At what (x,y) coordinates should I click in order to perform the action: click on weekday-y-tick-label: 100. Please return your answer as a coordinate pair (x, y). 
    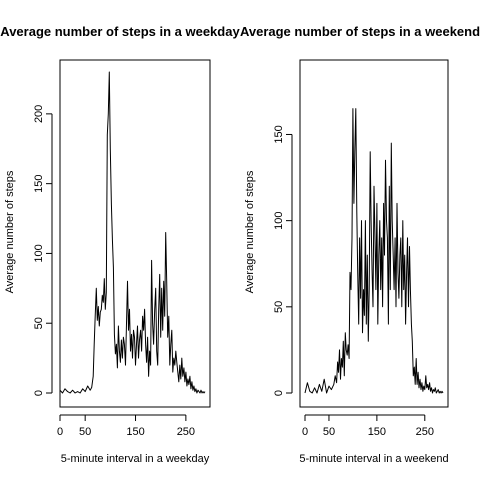
    Looking at the image, I should click on (39, 253).